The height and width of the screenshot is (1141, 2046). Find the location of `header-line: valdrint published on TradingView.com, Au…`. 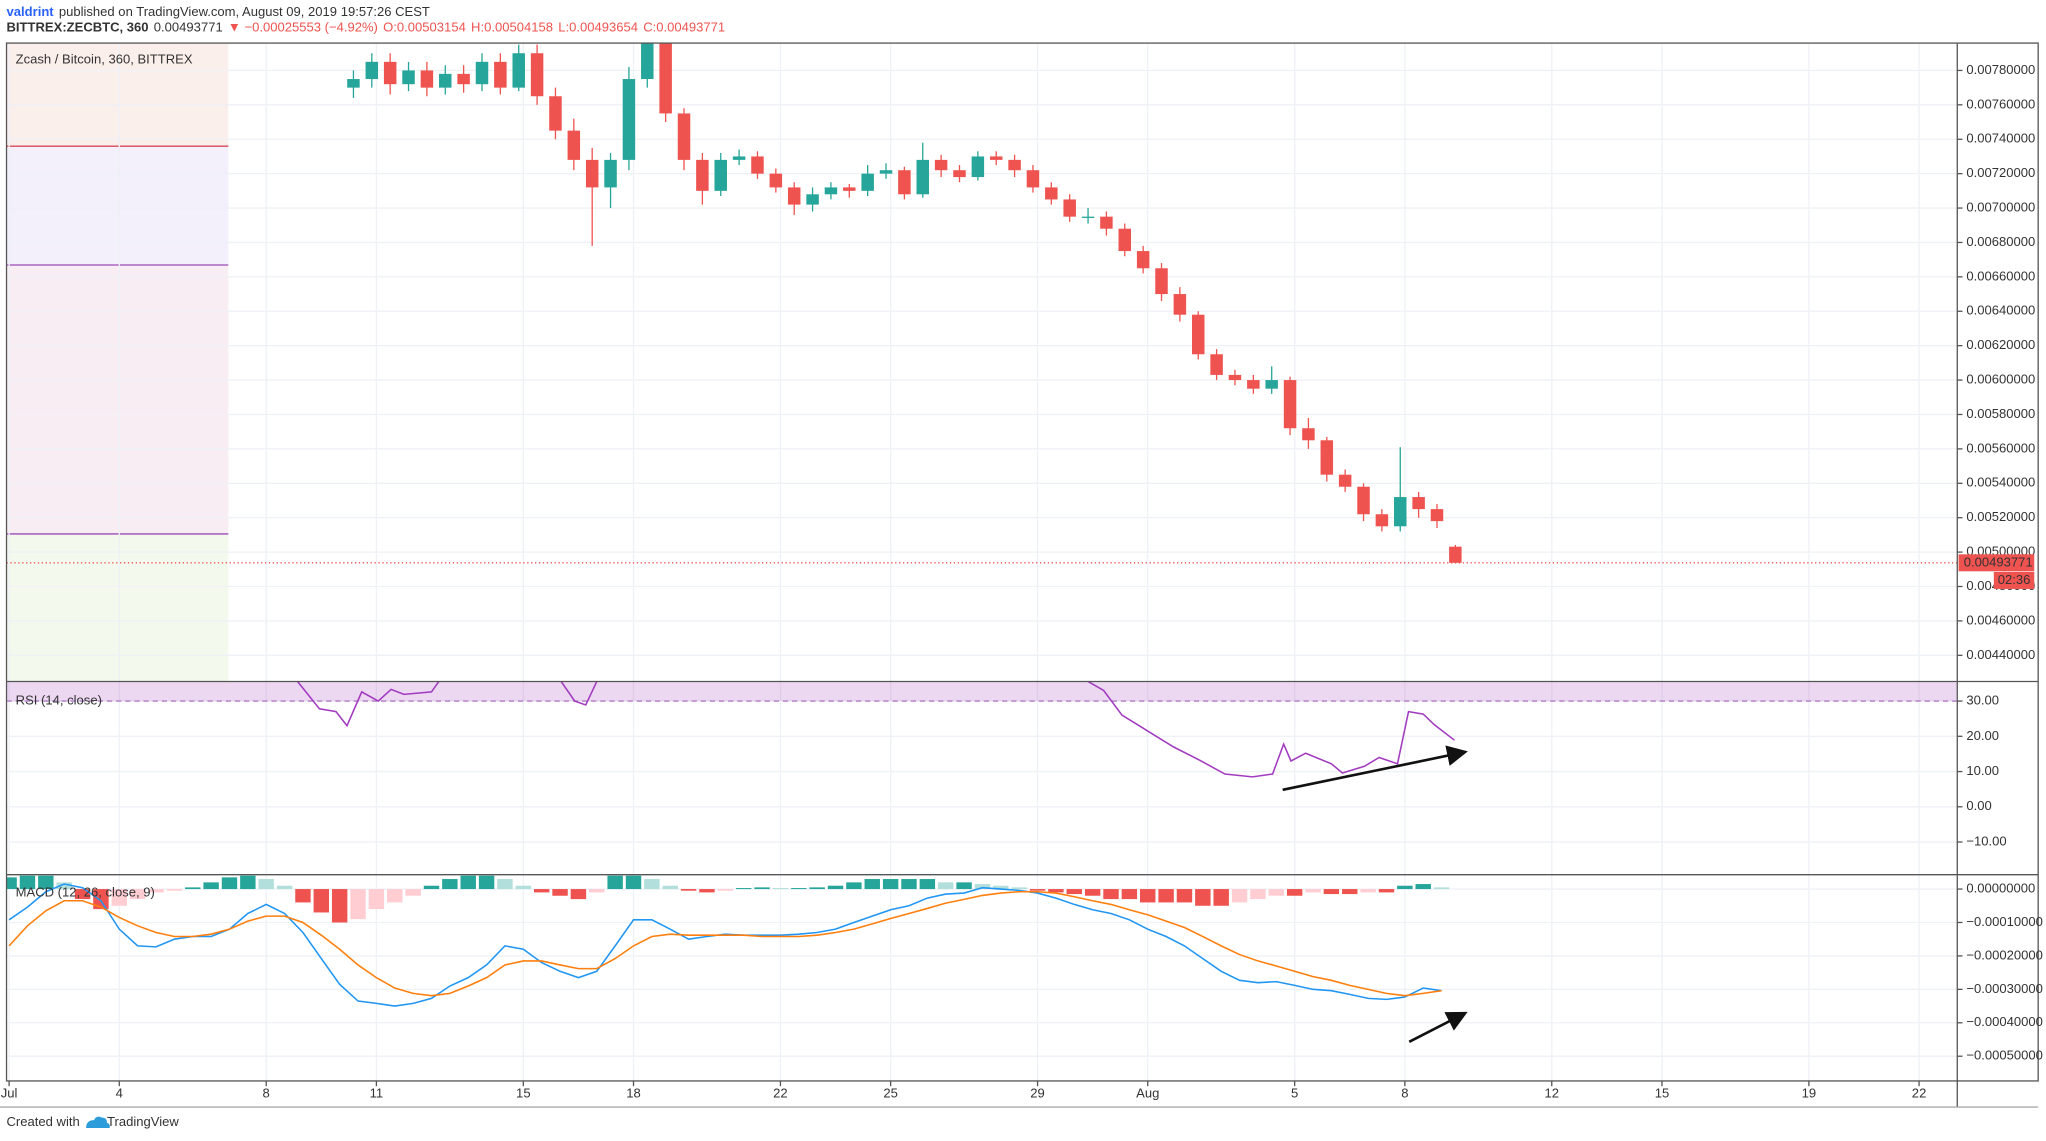

header-line: valdrint published on TradingView.com, Au… is located at coordinates (218, 12).